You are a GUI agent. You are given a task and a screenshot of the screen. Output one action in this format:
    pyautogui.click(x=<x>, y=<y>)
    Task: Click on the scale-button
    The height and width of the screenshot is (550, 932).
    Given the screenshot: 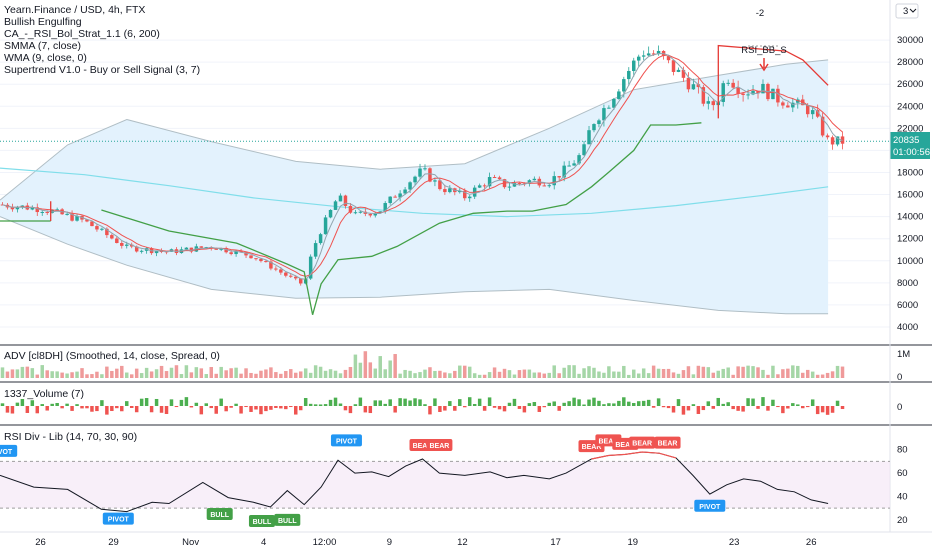 What is the action you would take?
    pyautogui.click(x=907, y=11)
    